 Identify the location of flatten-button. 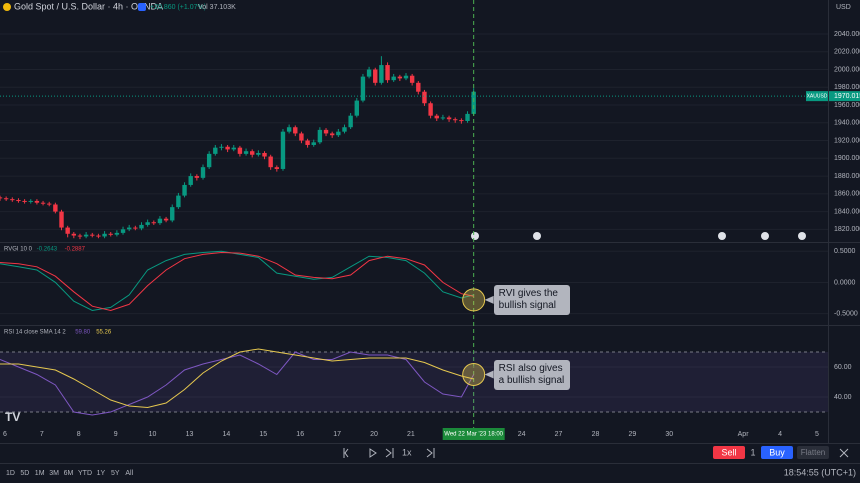
(813, 452).